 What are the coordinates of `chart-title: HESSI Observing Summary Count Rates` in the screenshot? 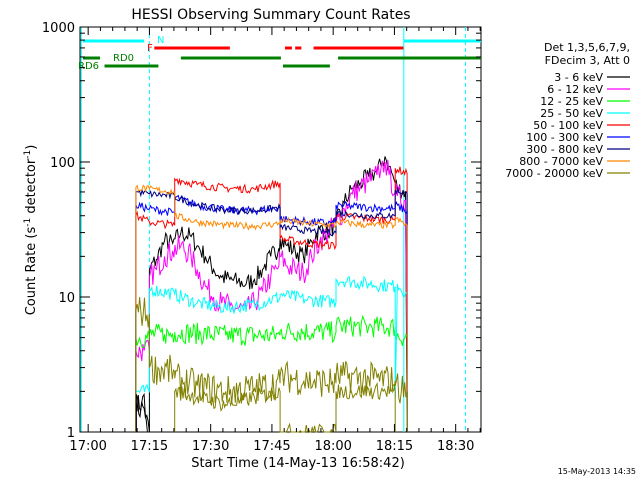 It's located at (270, 15).